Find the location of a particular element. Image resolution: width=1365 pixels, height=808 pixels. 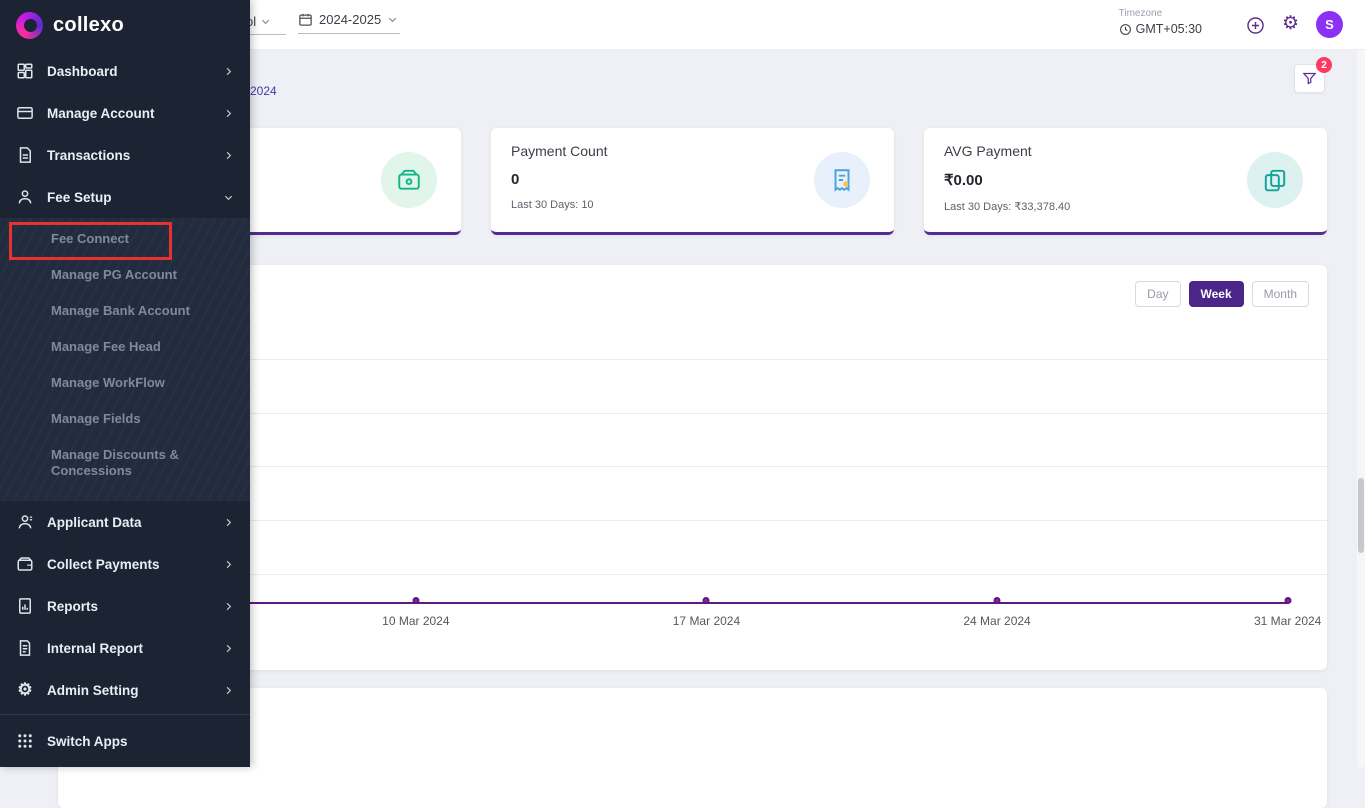

sidebar-item-dashboard: Dashboard is located at coordinates (125, 71).